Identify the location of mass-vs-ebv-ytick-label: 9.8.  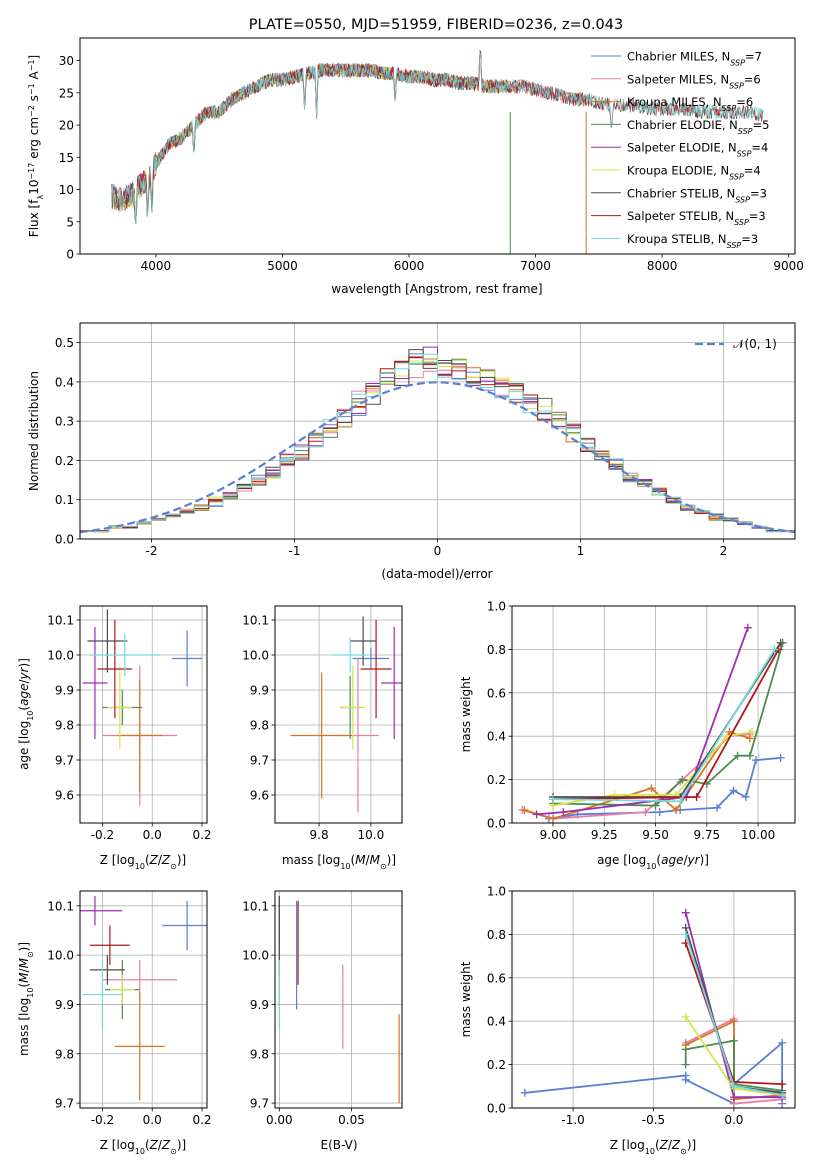
(259, 1054).